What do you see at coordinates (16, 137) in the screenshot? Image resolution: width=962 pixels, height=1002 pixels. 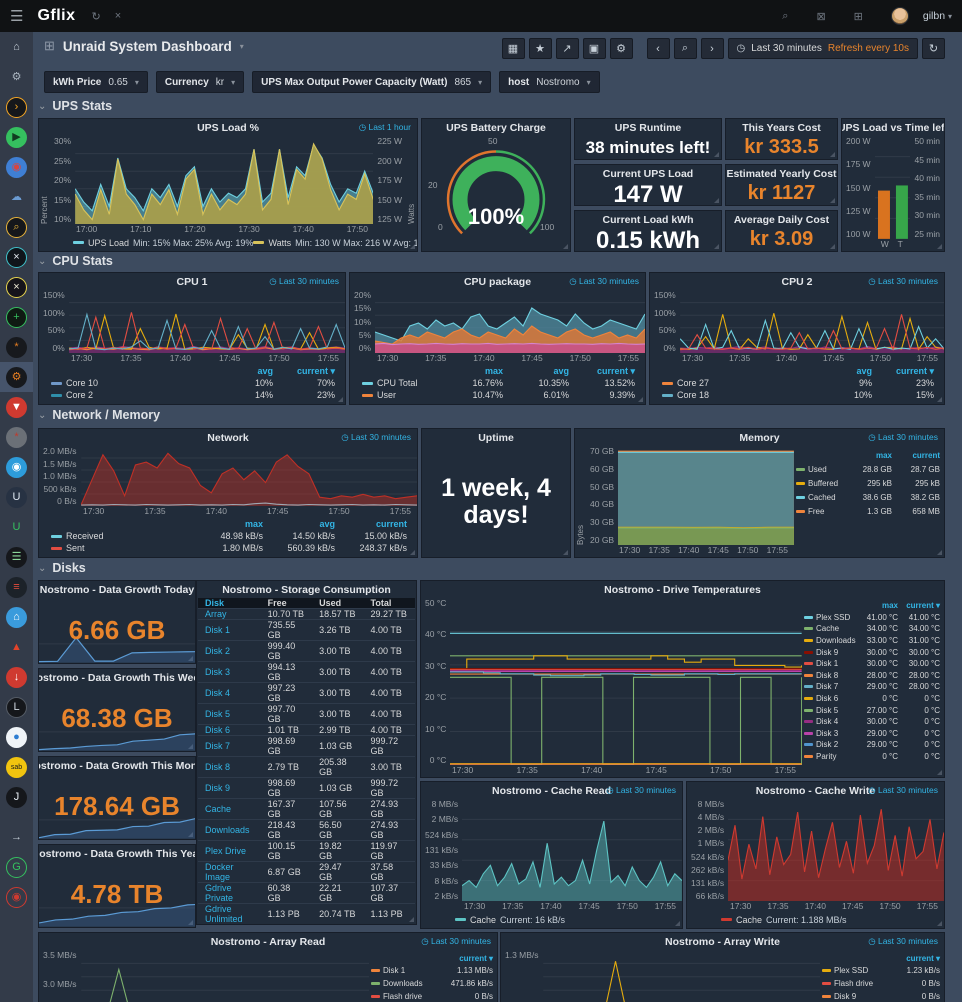 I see `app-play-green-icon: ▶` at bounding box center [16, 137].